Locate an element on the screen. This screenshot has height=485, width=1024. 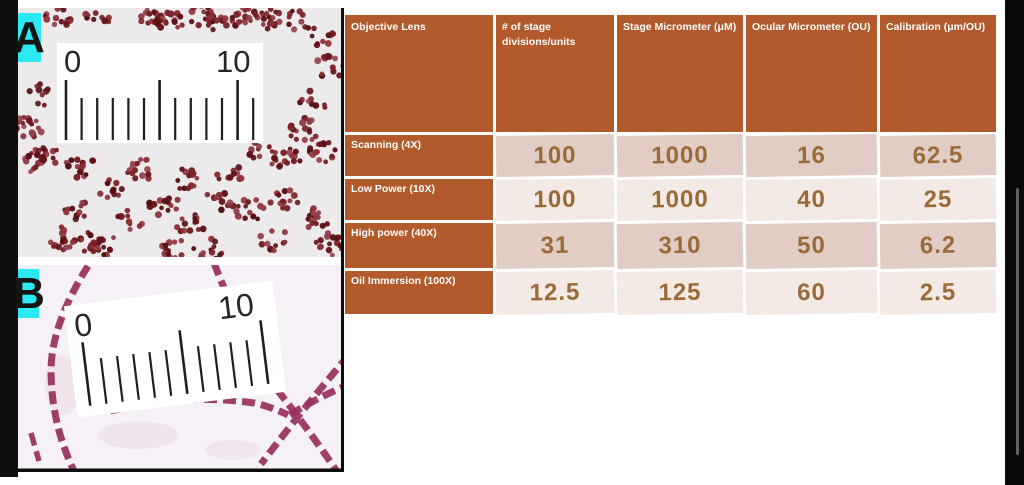
ruler-a-ten-label: 10 is located at coordinates (233, 61).